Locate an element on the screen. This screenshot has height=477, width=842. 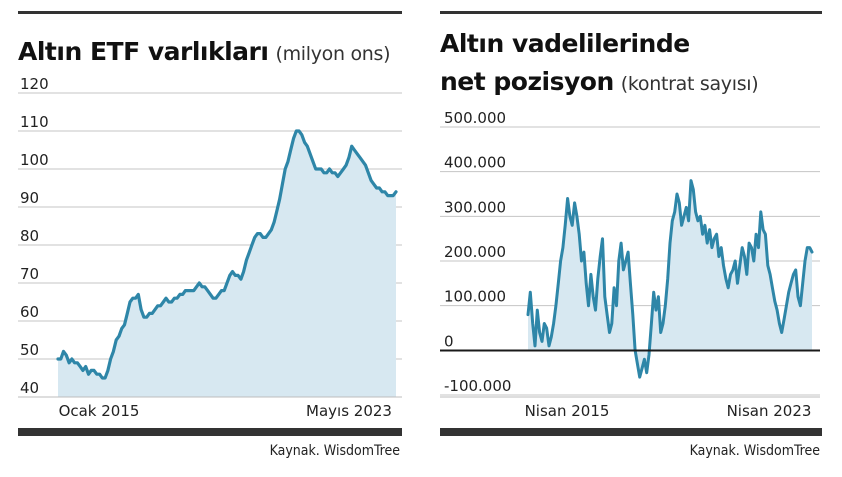
bottom-rule-left is located at coordinates (210, 432).